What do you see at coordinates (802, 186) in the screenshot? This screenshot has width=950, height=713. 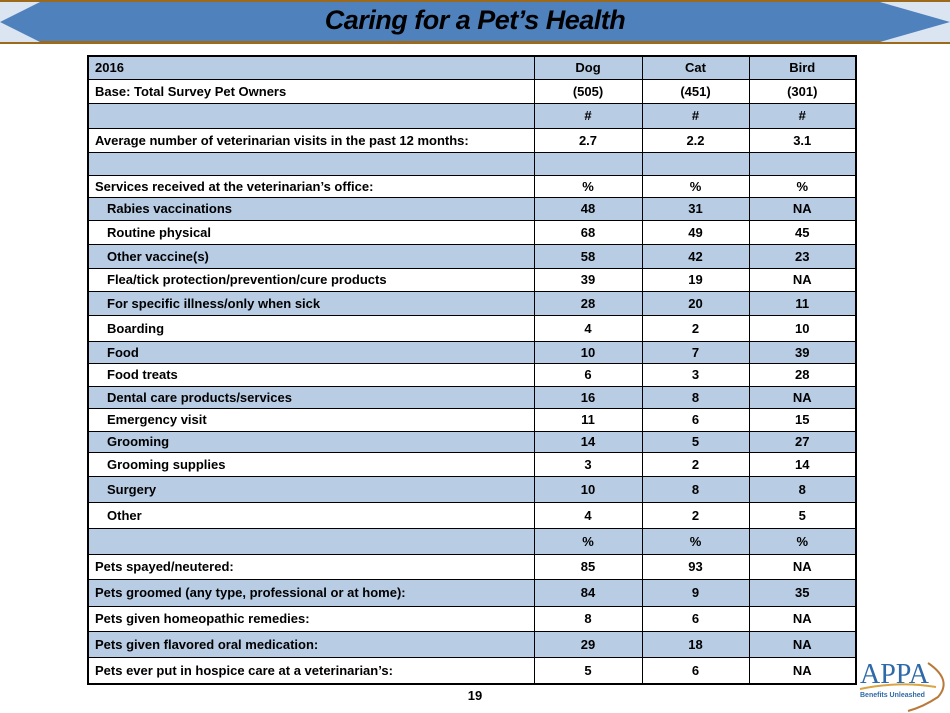 I see `cell-bird: %` at bounding box center [802, 186].